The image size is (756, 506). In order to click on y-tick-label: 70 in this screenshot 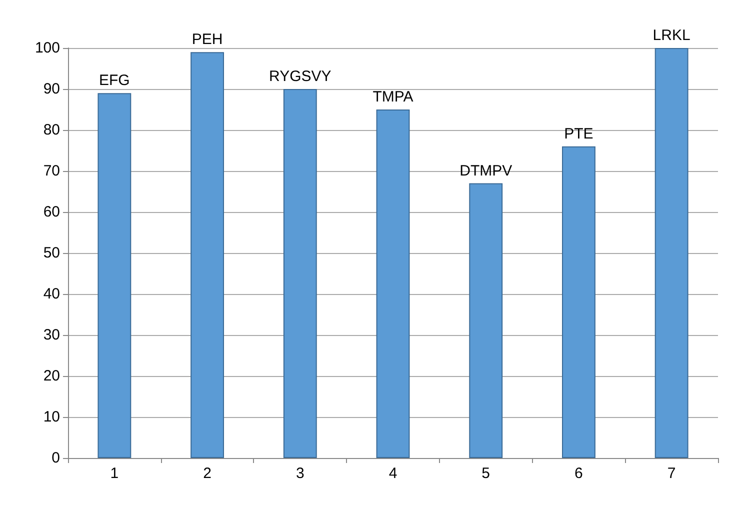, I will do `click(51, 171)`.